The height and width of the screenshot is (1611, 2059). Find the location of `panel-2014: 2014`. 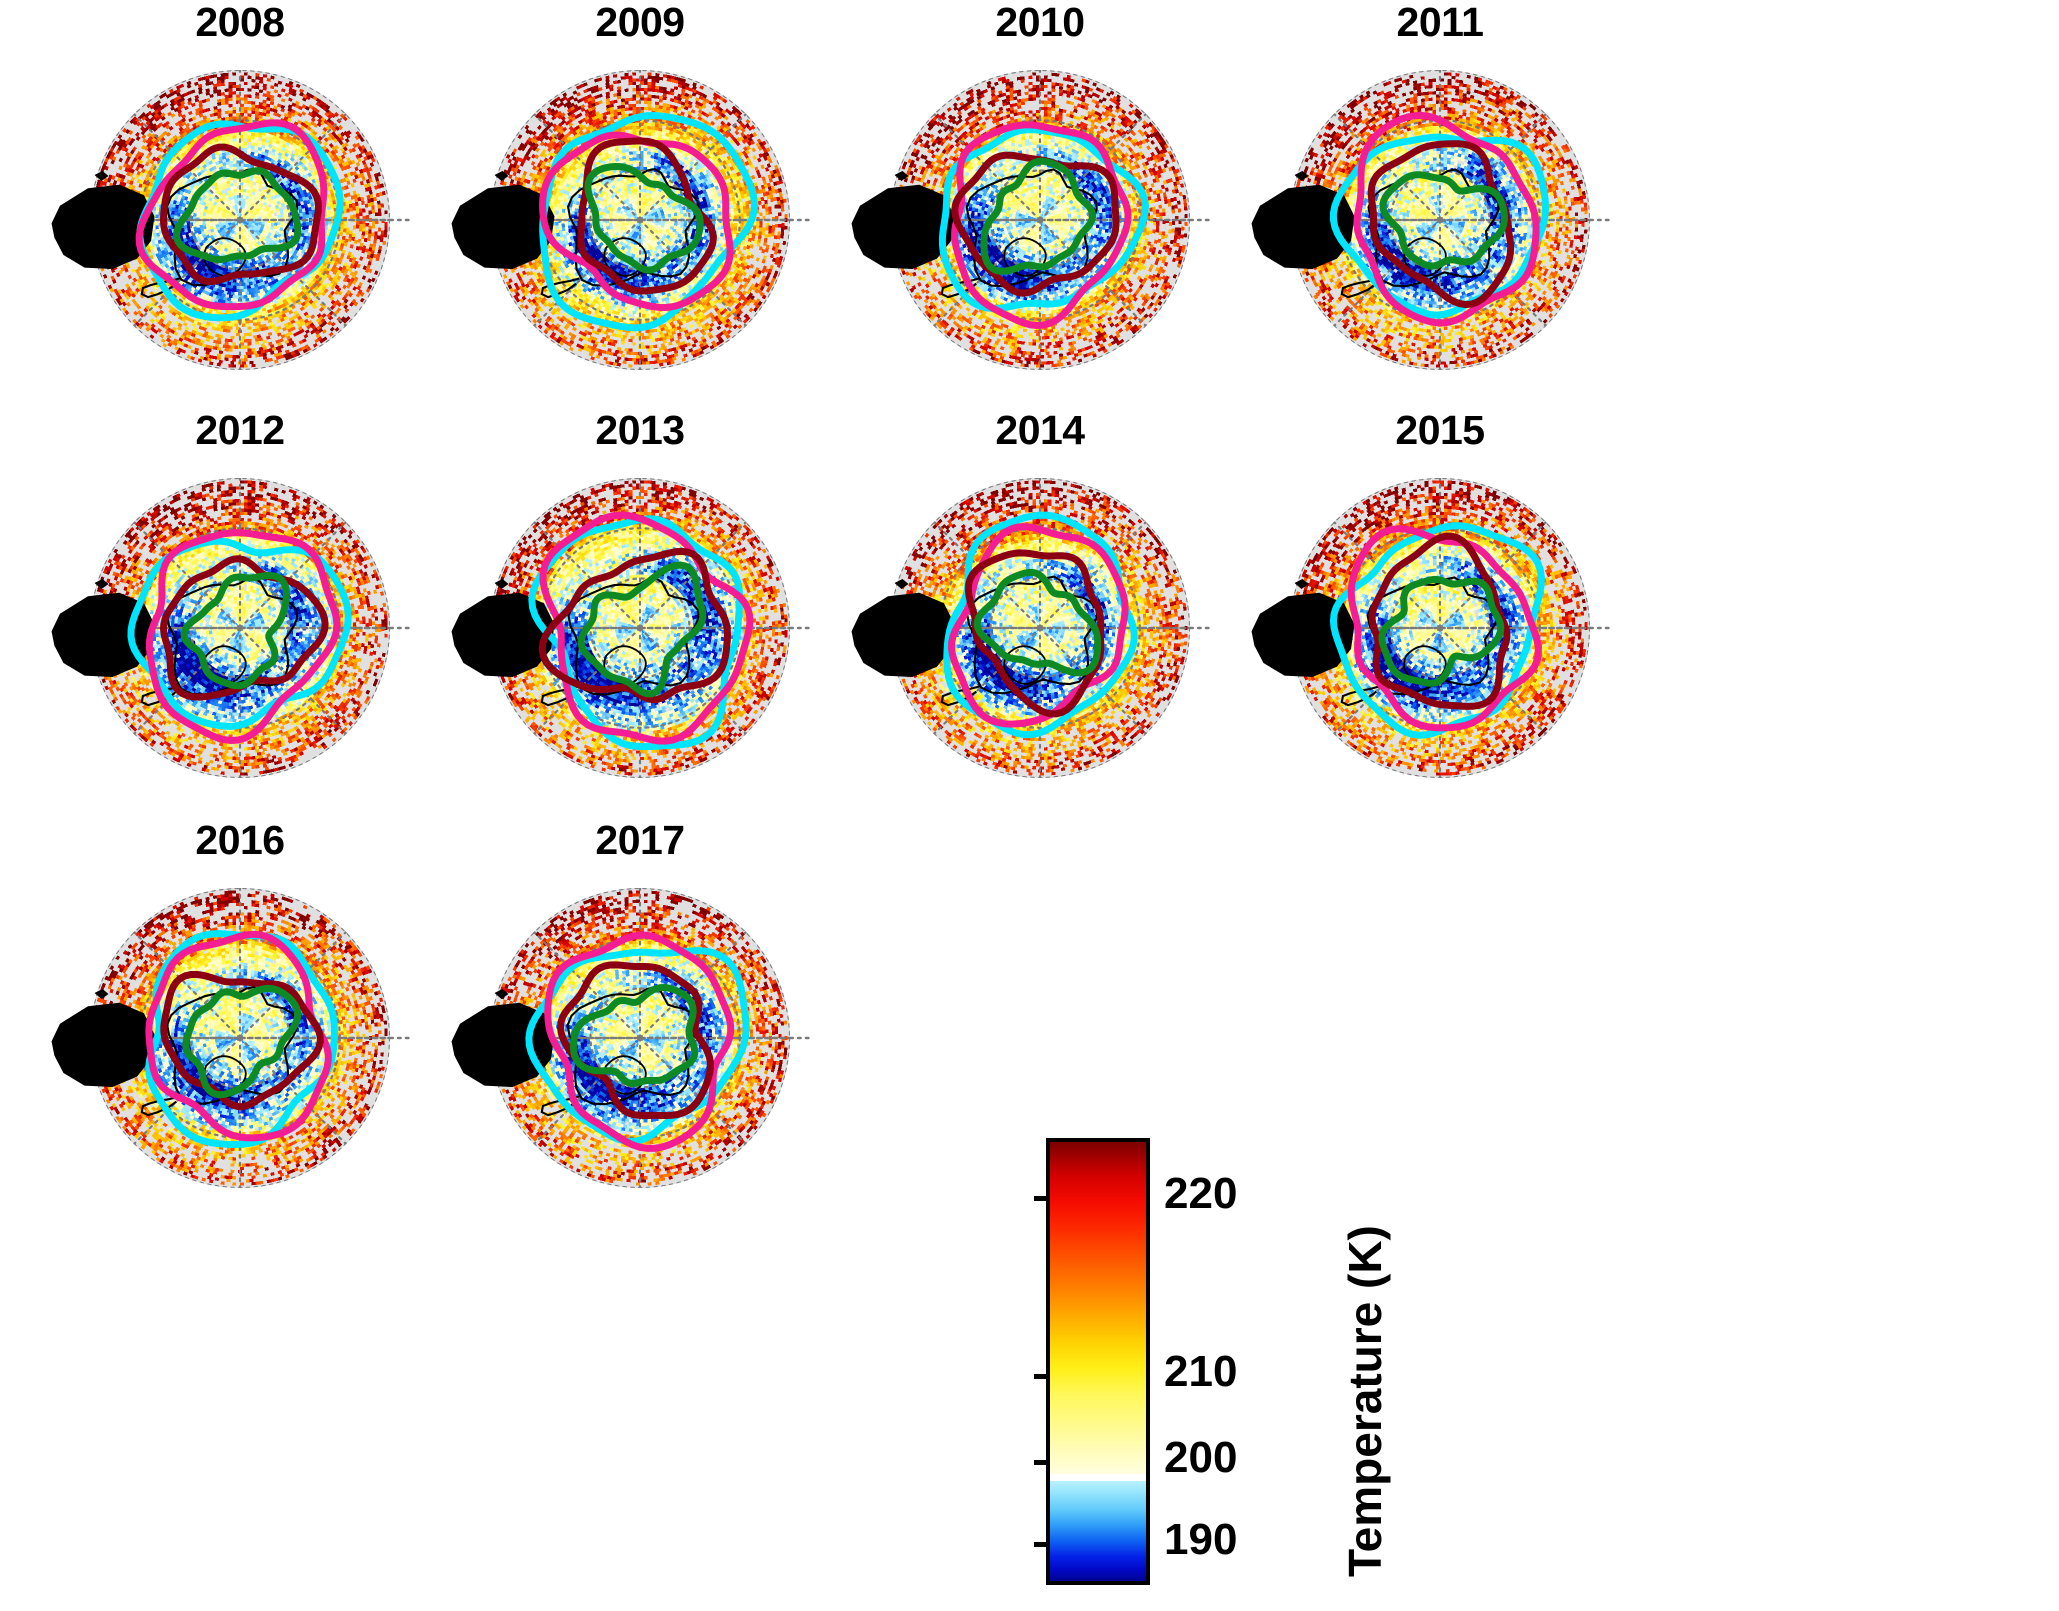

panel-2014: 2014 is located at coordinates (1040, 618).